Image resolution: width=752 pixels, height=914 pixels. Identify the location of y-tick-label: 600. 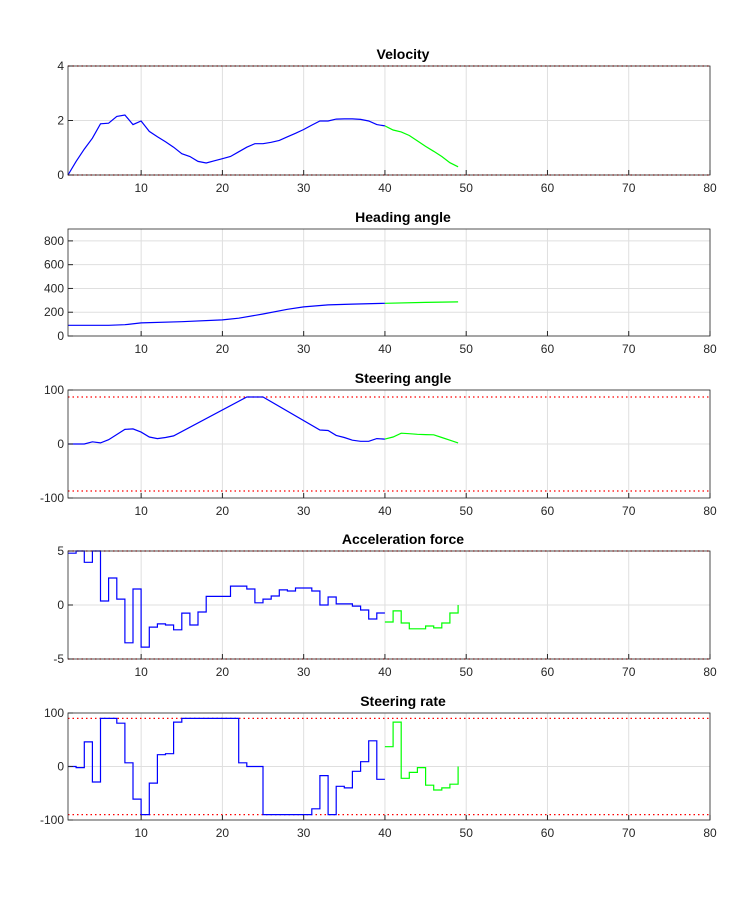
(54, 265).